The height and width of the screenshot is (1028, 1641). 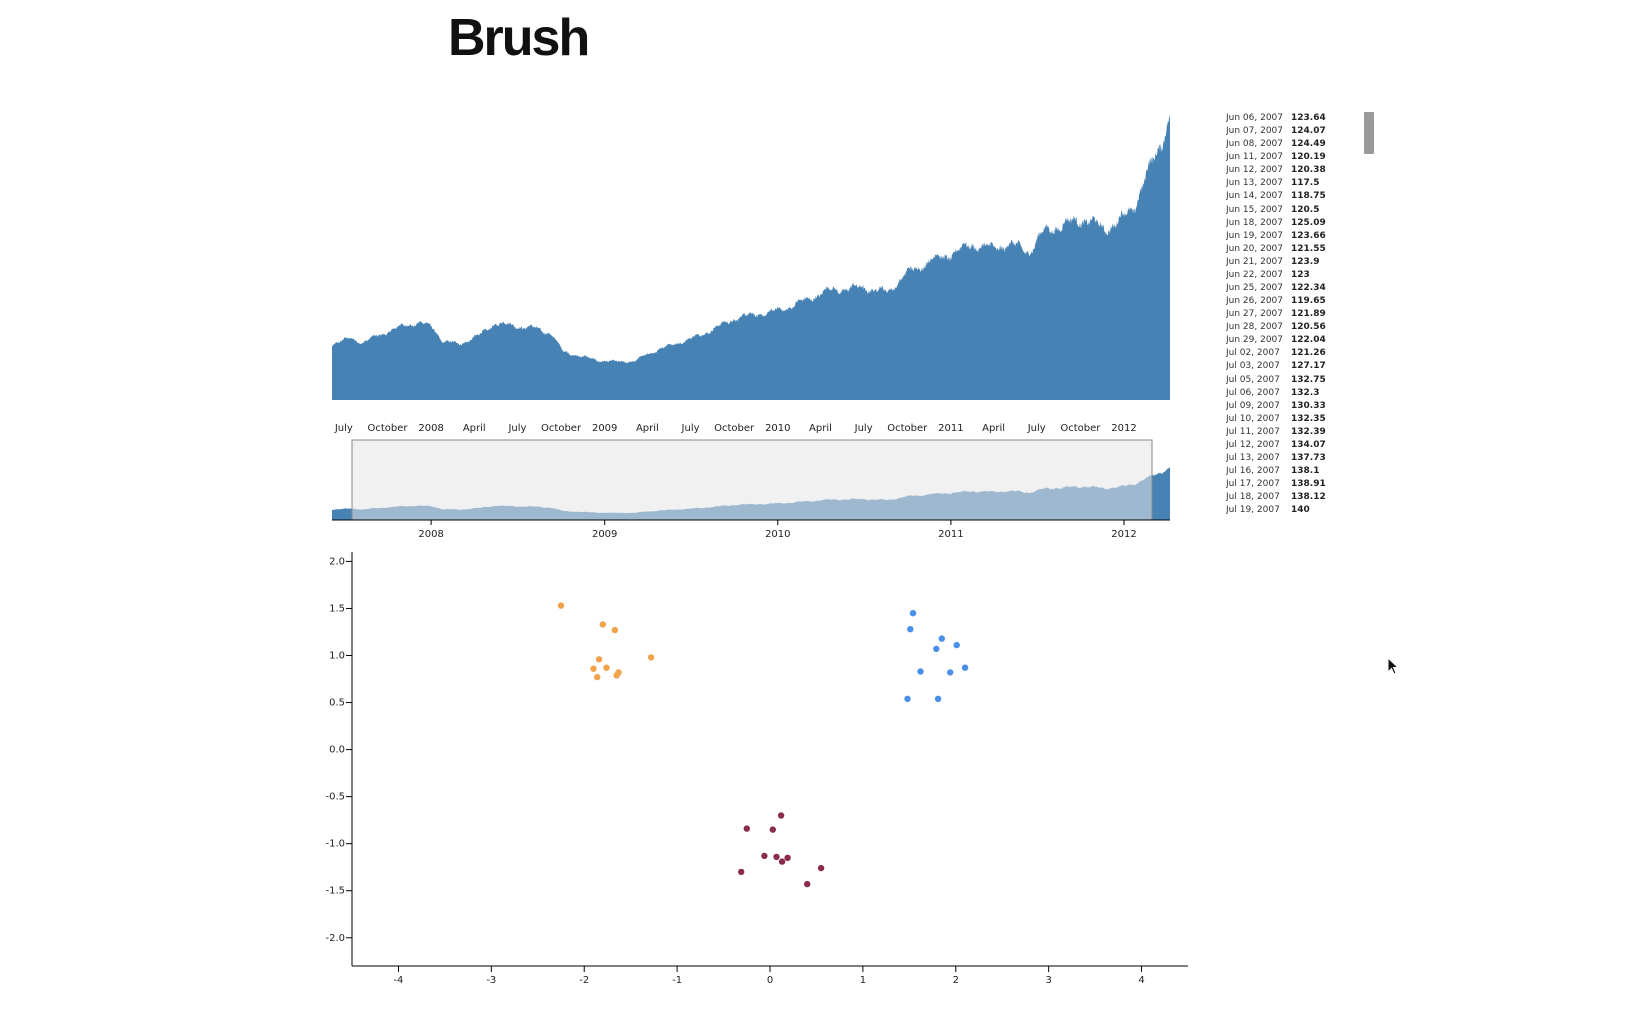 I want to click on table-row: Jun 14, 2007 118.75, so click(x=1301, y=196).